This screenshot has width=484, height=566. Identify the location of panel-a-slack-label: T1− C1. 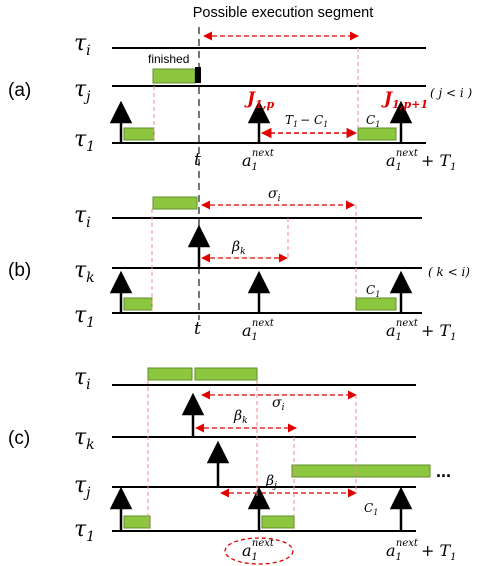
(306, 121).